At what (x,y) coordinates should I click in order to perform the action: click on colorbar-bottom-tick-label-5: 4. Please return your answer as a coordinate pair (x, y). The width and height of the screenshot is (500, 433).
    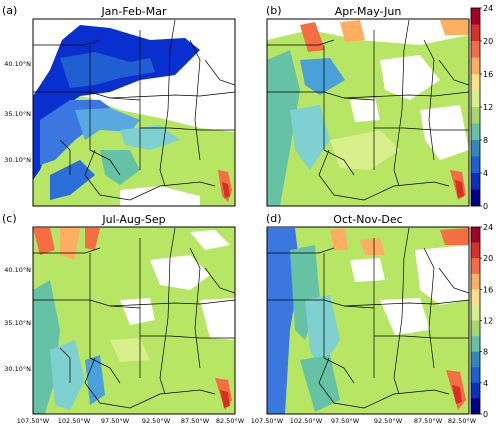
    Looking at the image, I should click on (485, 383).